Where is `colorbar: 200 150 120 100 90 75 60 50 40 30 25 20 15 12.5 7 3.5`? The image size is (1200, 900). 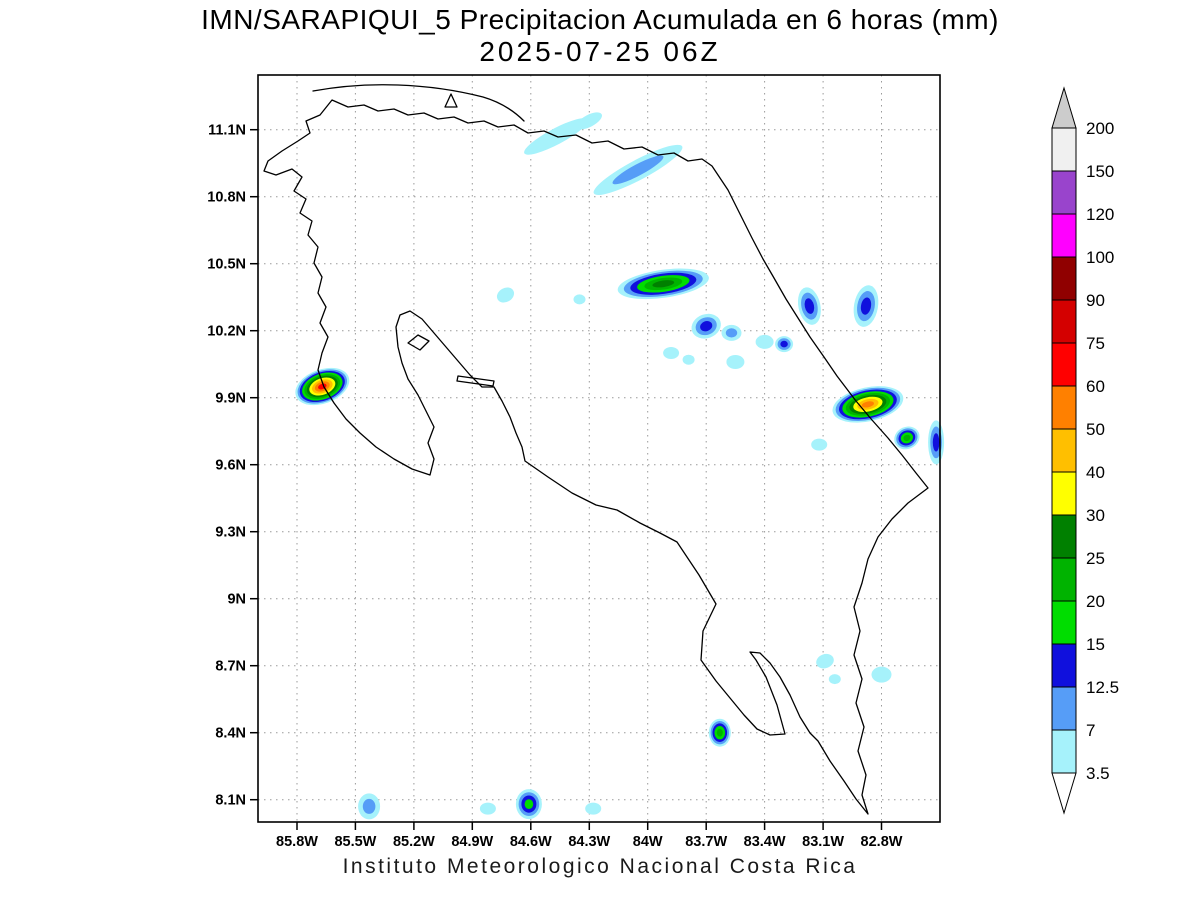 colorbar: 200 150 120 100 90 75 60 50 40 30 25 20 15 12.5 7 3.5 is located at coordinates (1085, 450).